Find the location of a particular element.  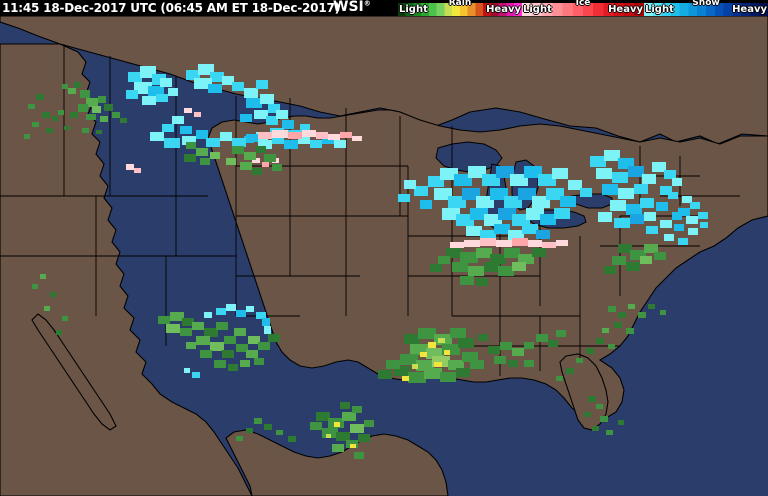

echo-group-southwest-snow is located at coordinates (227, 341).